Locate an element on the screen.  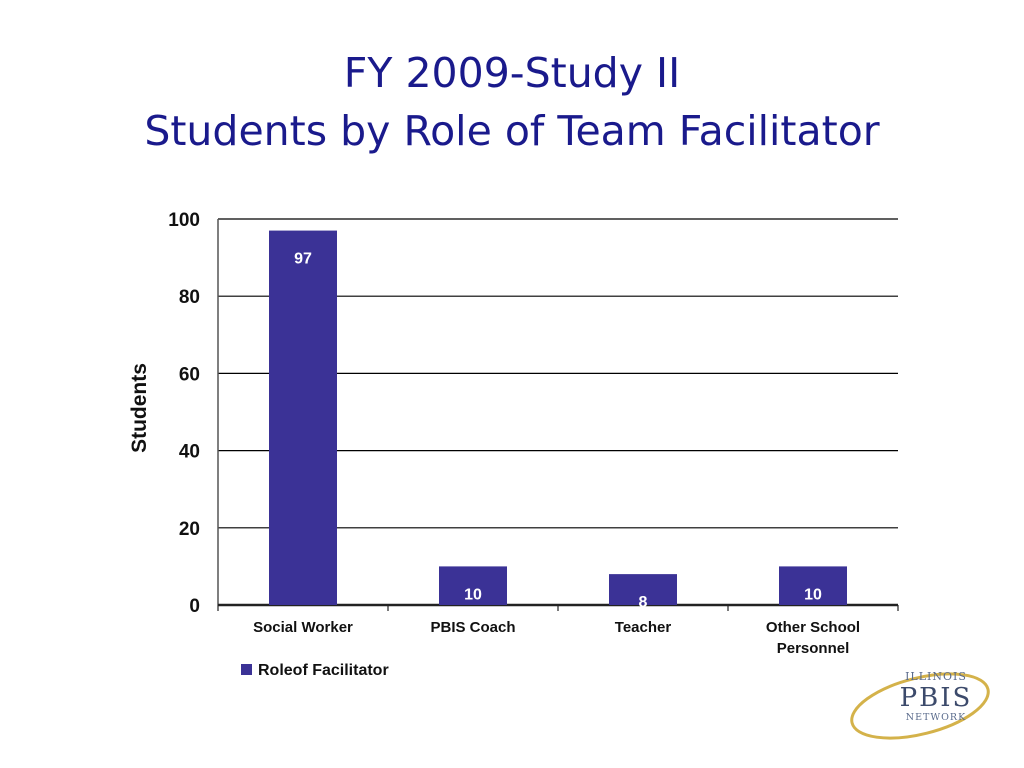
bar-value-label: 8 is located at coordinates (643, 602).